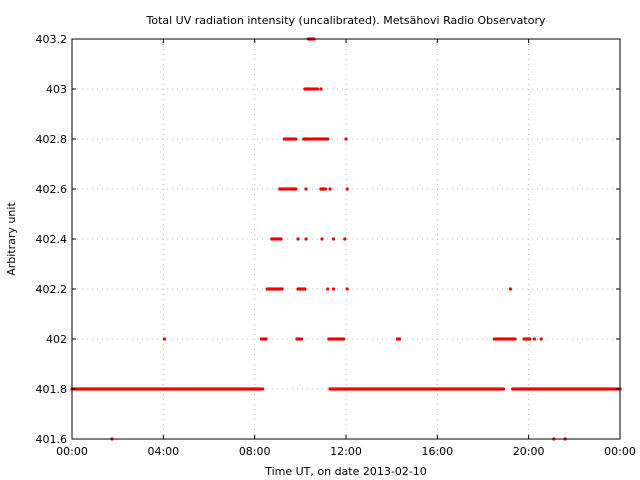 The height and width of the screenshot is (480, 640). Describe the element at coordinates (52, 189) in the screenshot. I see `y-tick-label: 402.6` at that location.